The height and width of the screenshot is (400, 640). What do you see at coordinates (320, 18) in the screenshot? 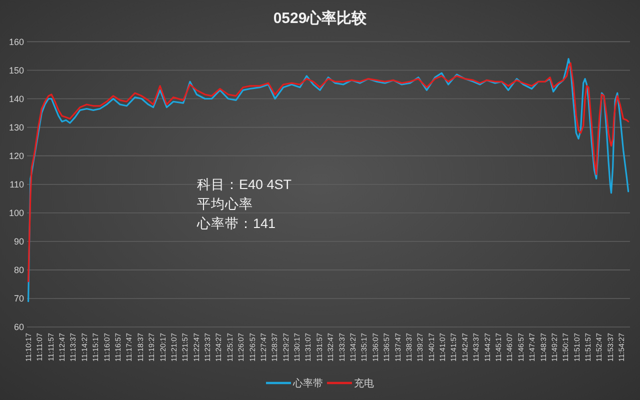
I see `chart-title: 0529心率比较` at bounding box center [320, 18].